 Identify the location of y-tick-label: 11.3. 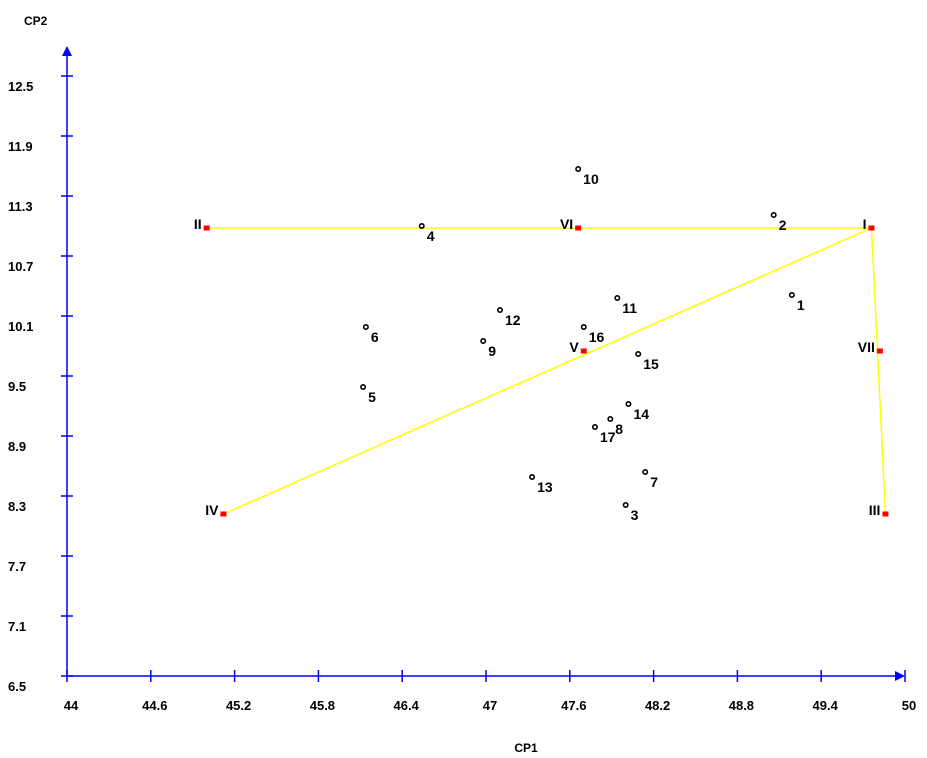
(20, 206).